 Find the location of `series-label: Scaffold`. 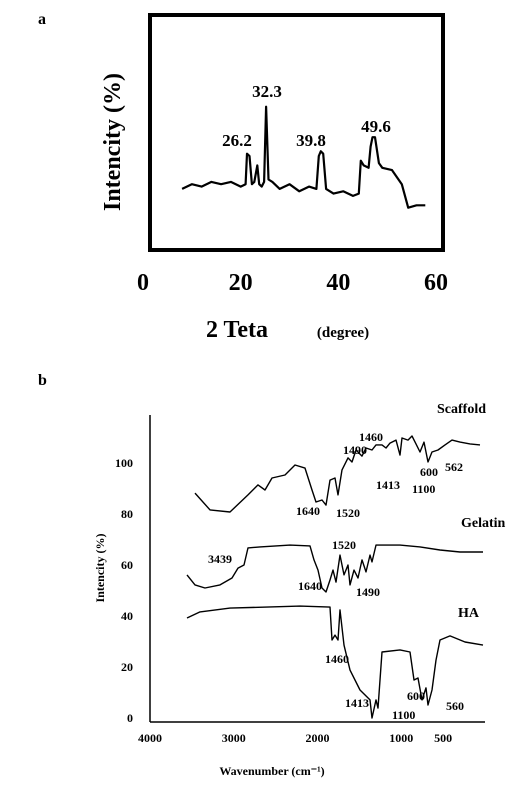

series-label: Scaffold is located at coordinates (461, 409).